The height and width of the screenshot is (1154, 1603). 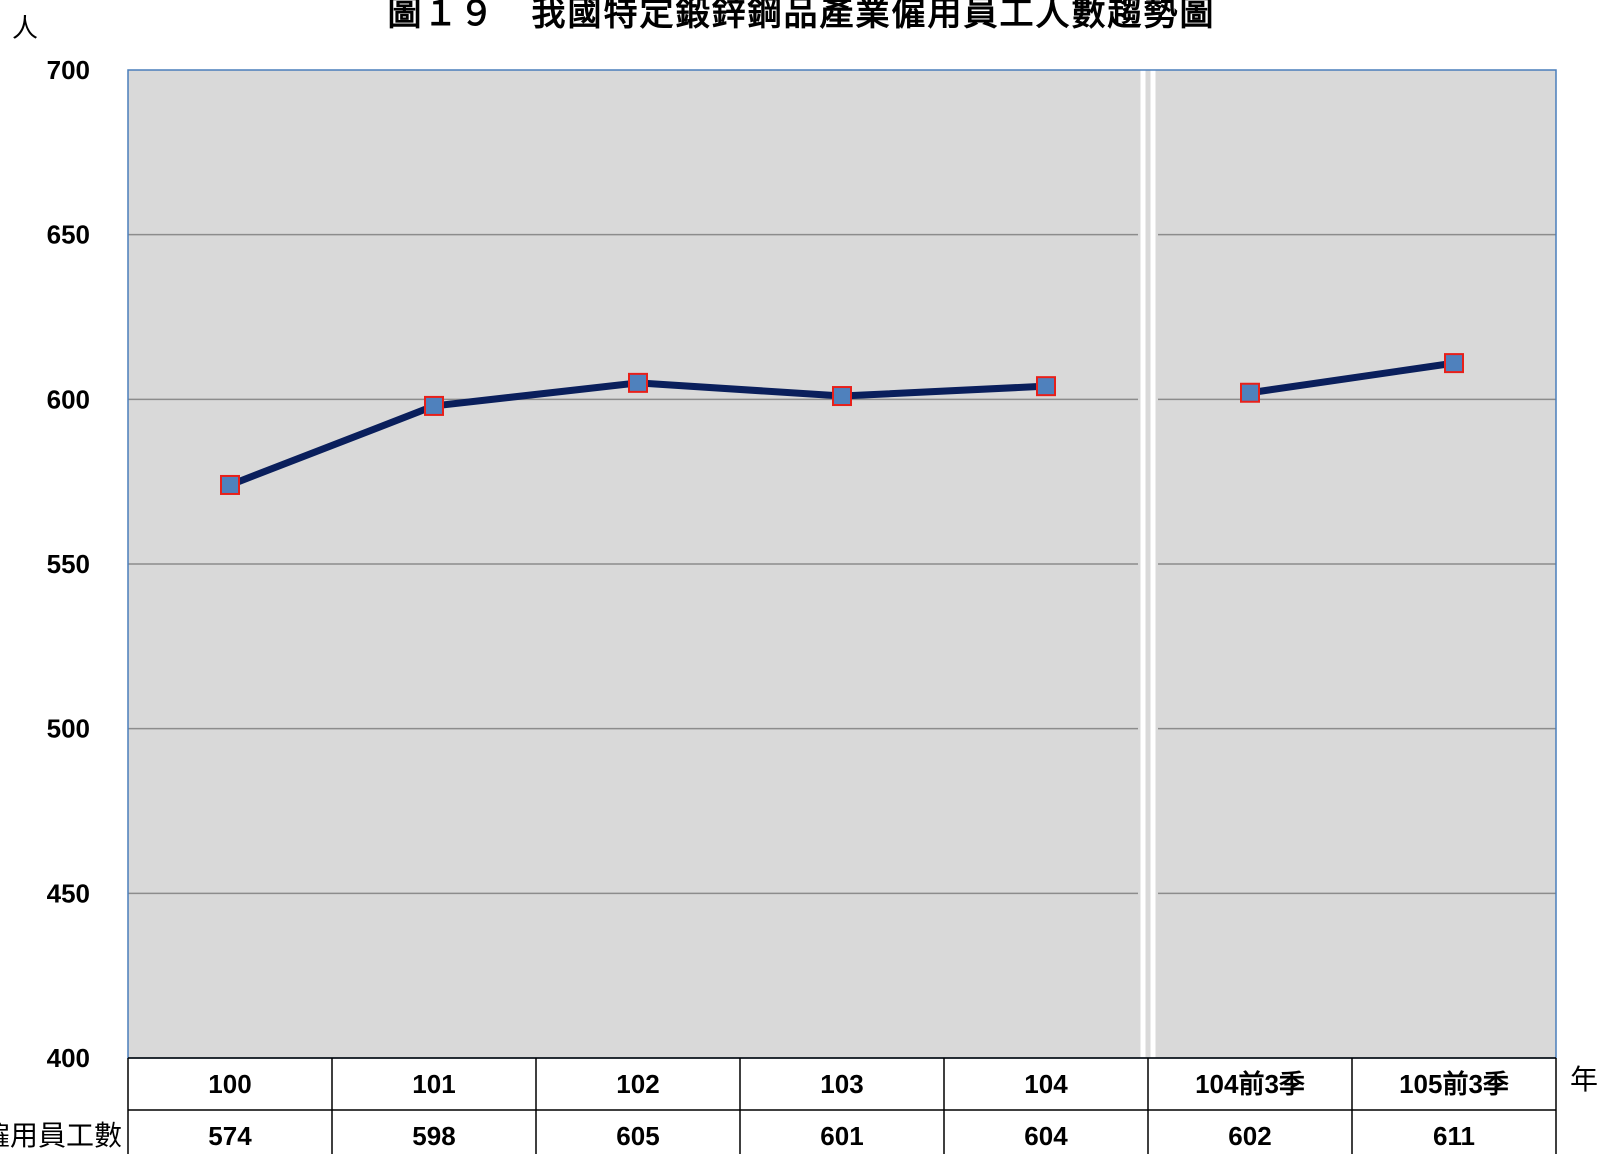 What do you see at coordinates (25, 29) in the screenshot?
I see `y-axis-unit-label: 人` at bounding box center [25, 29].